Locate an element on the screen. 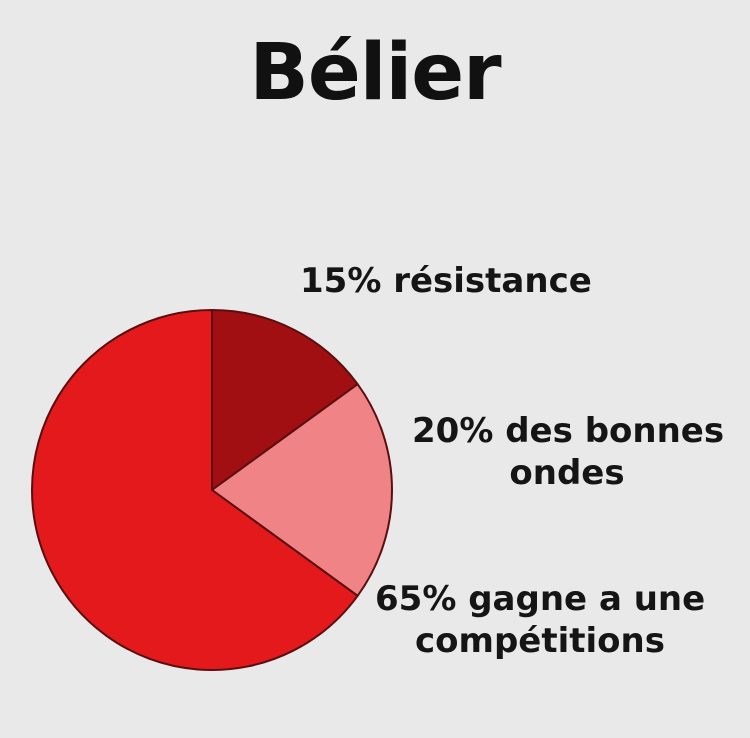  slice-label-resistance: 15% résistance is located at coordinates (446, 281).